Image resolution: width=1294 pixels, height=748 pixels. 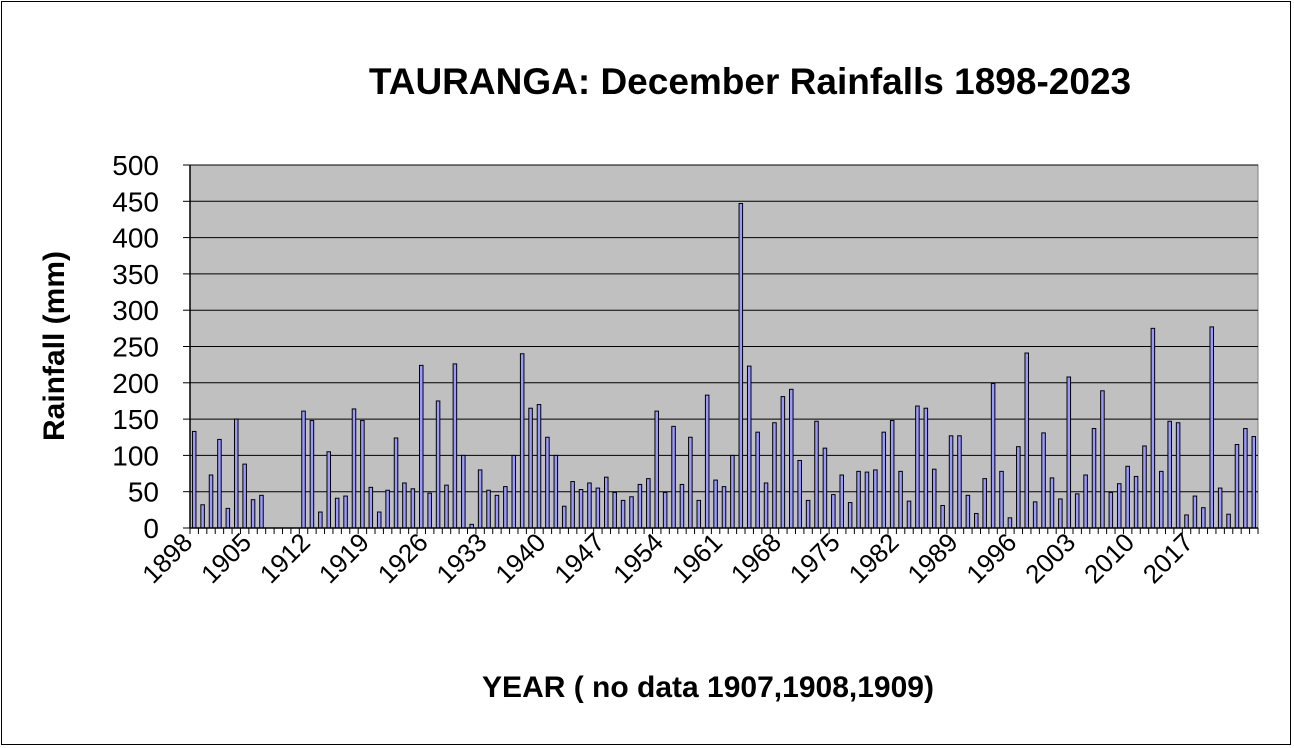 I want to click on bar-1940, so click(x=547, y=482).